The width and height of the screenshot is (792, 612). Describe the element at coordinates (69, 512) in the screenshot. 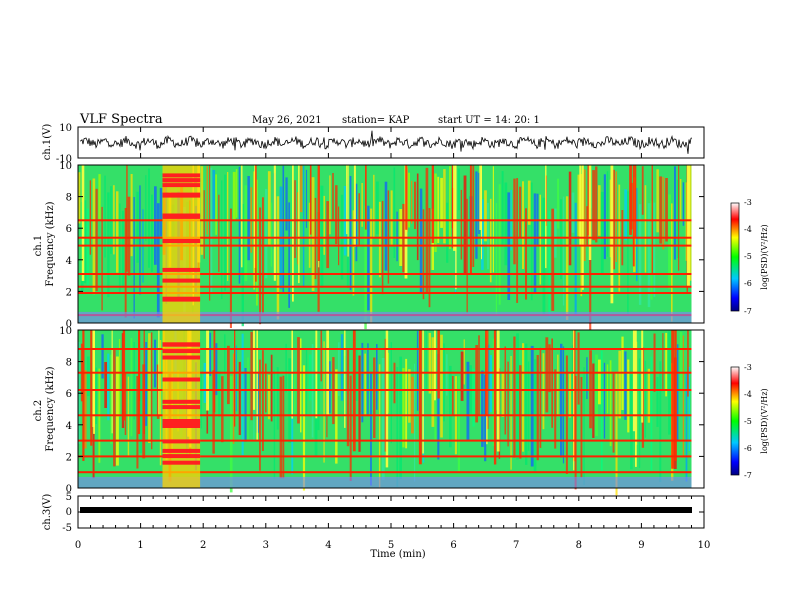

I see `ch3-ytick-0: 0` at that location.